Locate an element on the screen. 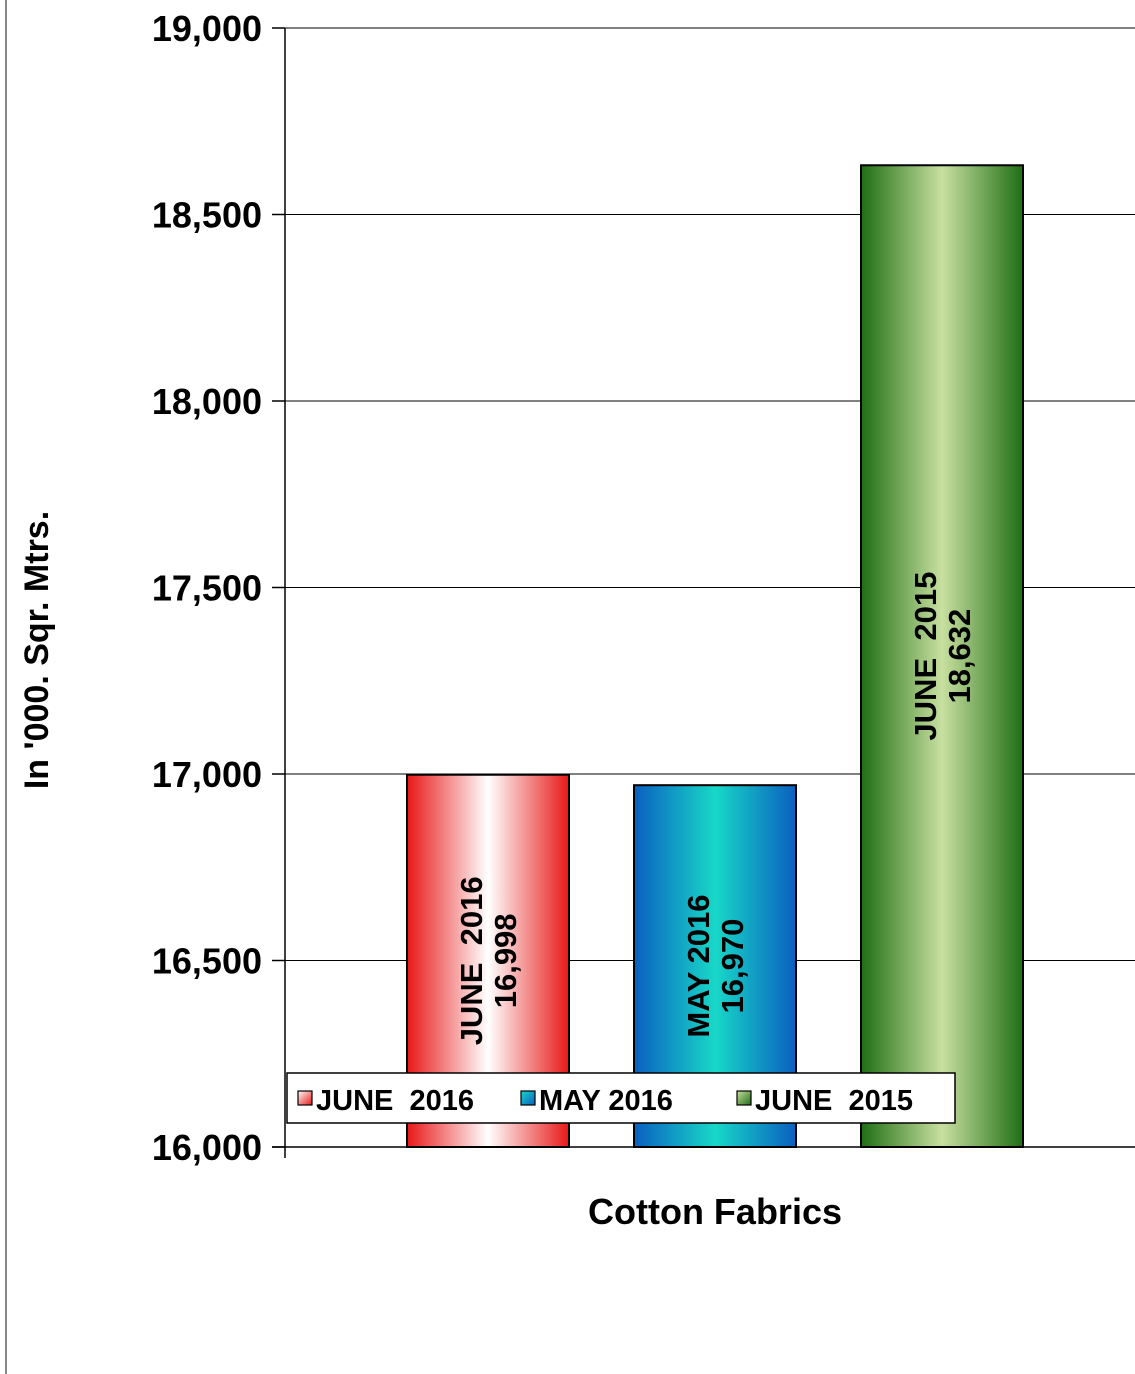 The height and width of the screenshot is (1374, 1135). y-tick-label: 18,500 is located at coordinates (207, 215).